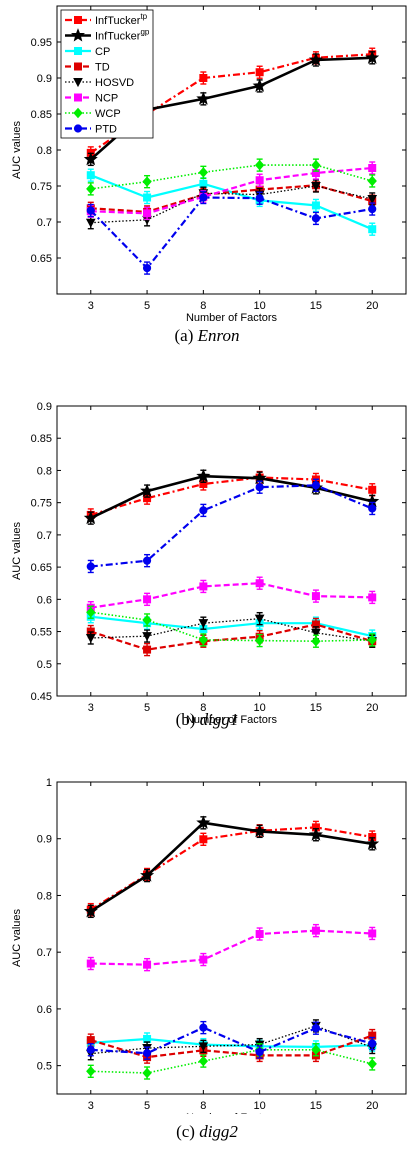  I want to click on legend-label: InfTuckergp, so click(122, 35).